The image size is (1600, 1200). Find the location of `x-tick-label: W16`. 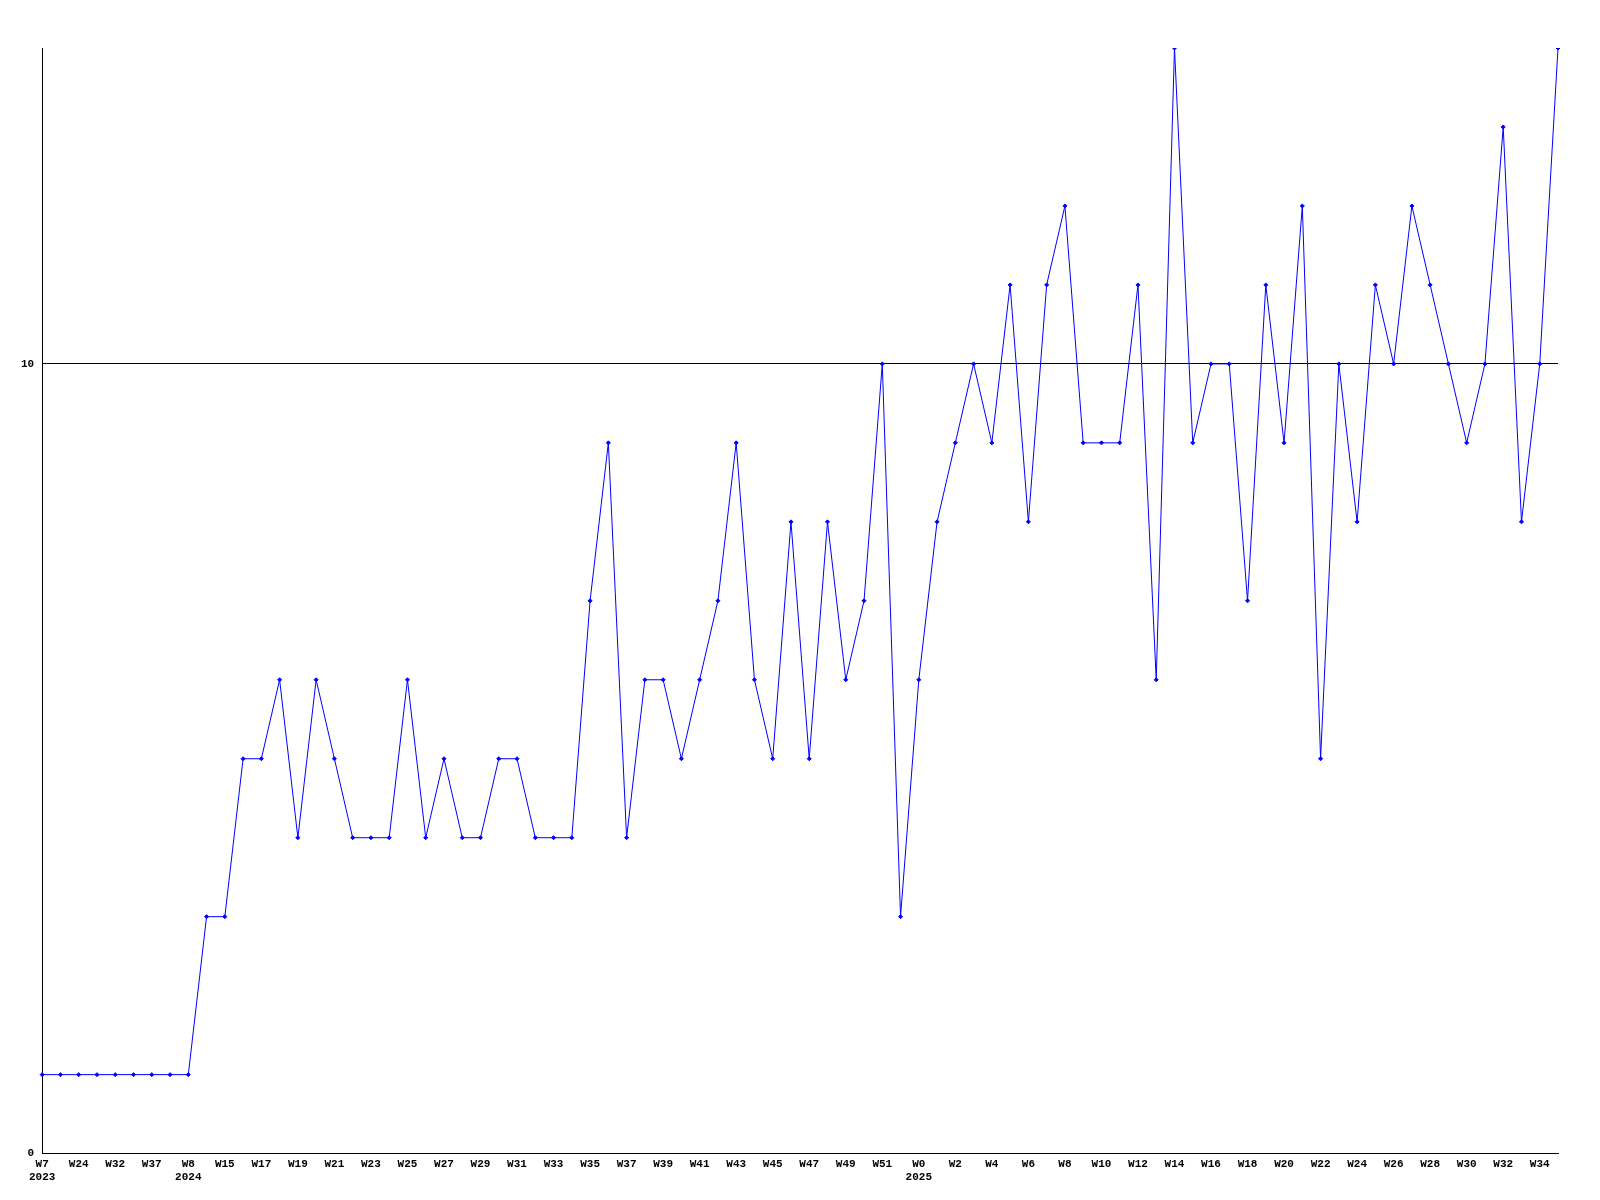

x-tick-label: W16 is located at coordinates (1211, 1163).